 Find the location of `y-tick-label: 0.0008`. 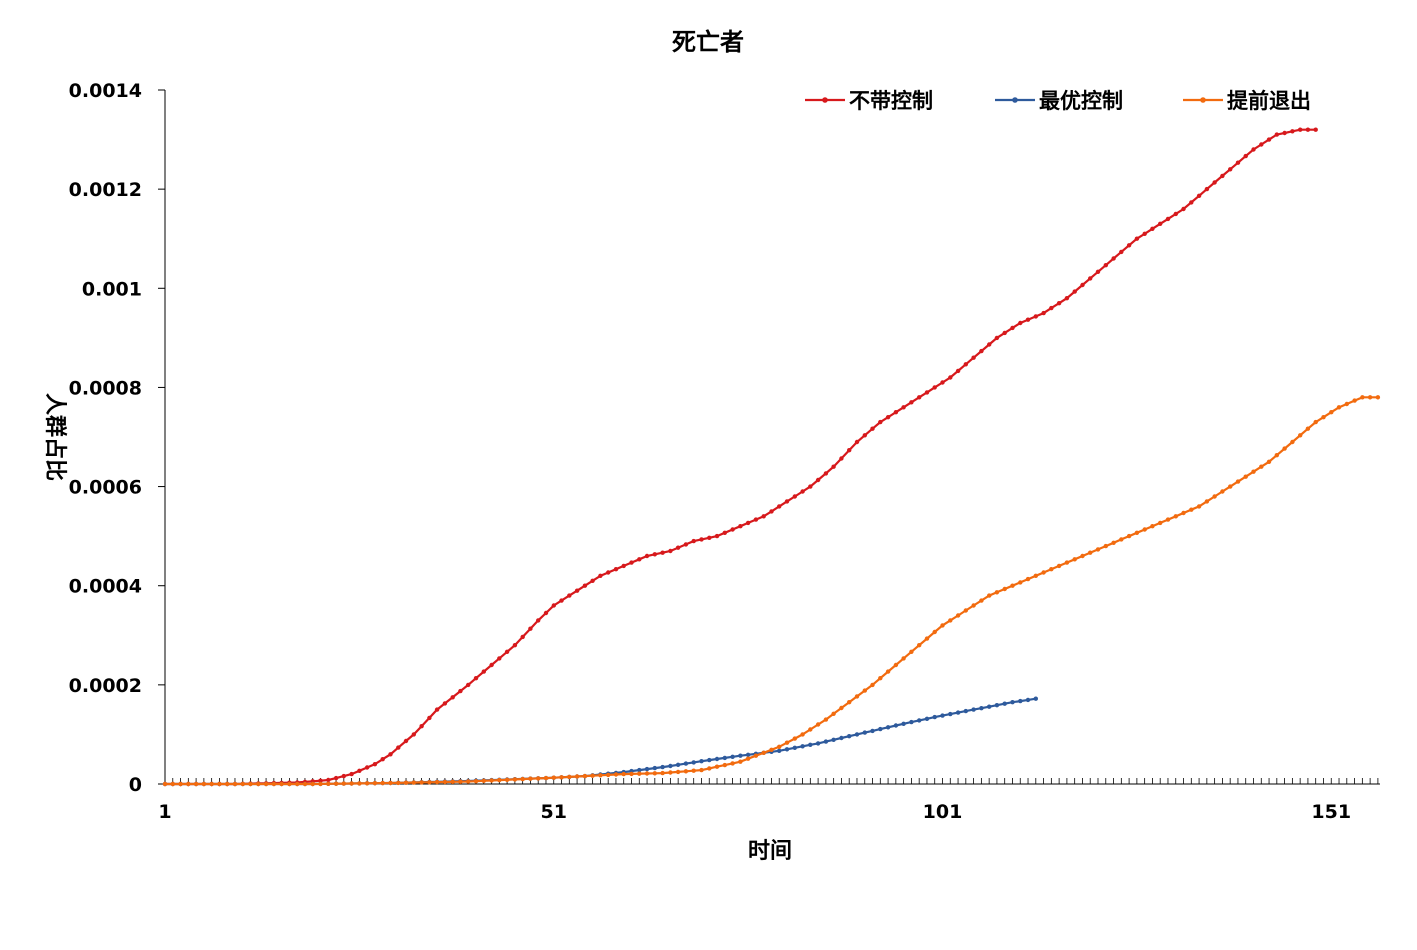

y-tick-label: 0.0008 is located at coordinates (105, 388).